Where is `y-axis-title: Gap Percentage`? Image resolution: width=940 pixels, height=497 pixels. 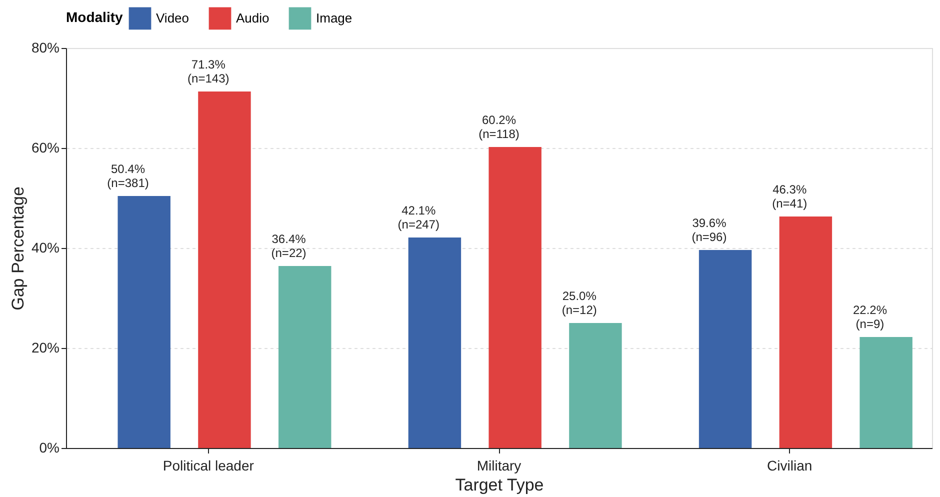
y-axis-title: Gap Percentage is located at coordinates (18, 248).